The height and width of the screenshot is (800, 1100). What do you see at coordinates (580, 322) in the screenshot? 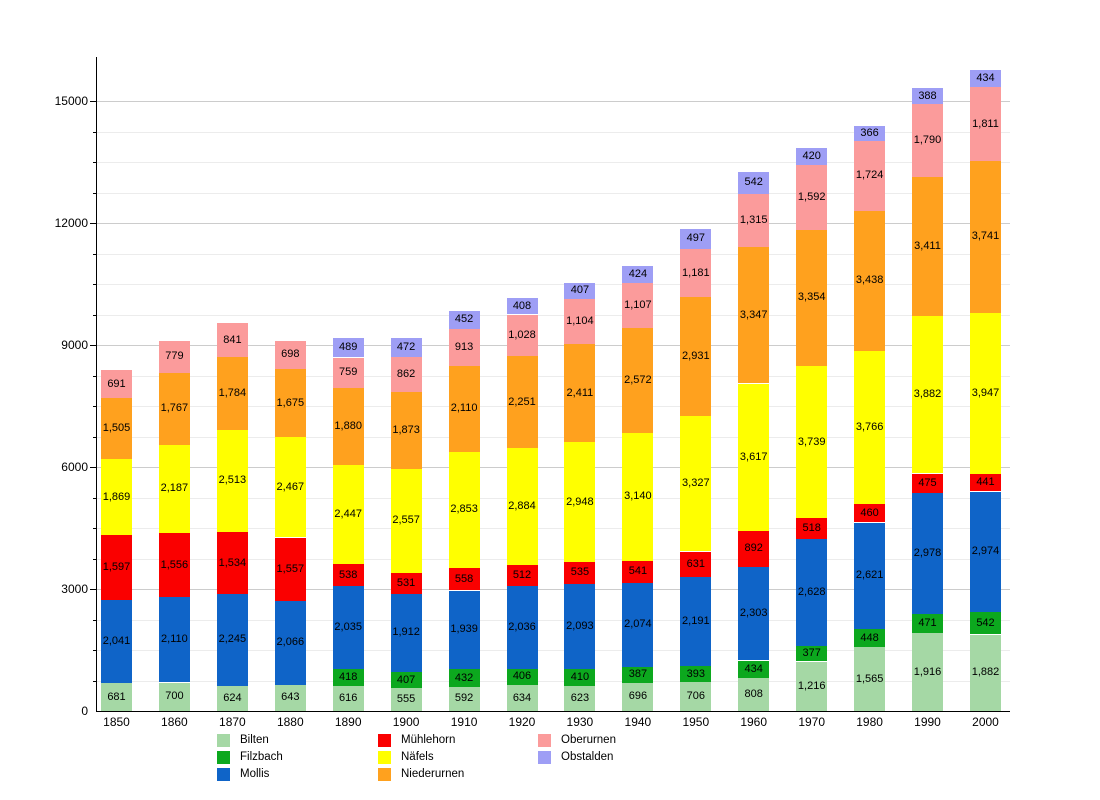
I see `bar-segment: 1,104` at bounding box center [580, 322].